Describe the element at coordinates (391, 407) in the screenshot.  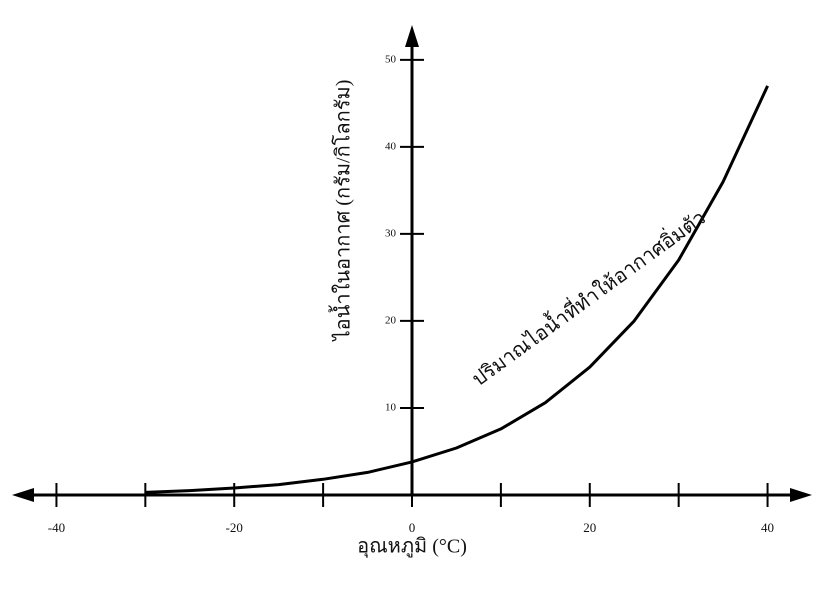
I see `y-tick-label: 10` at that location.